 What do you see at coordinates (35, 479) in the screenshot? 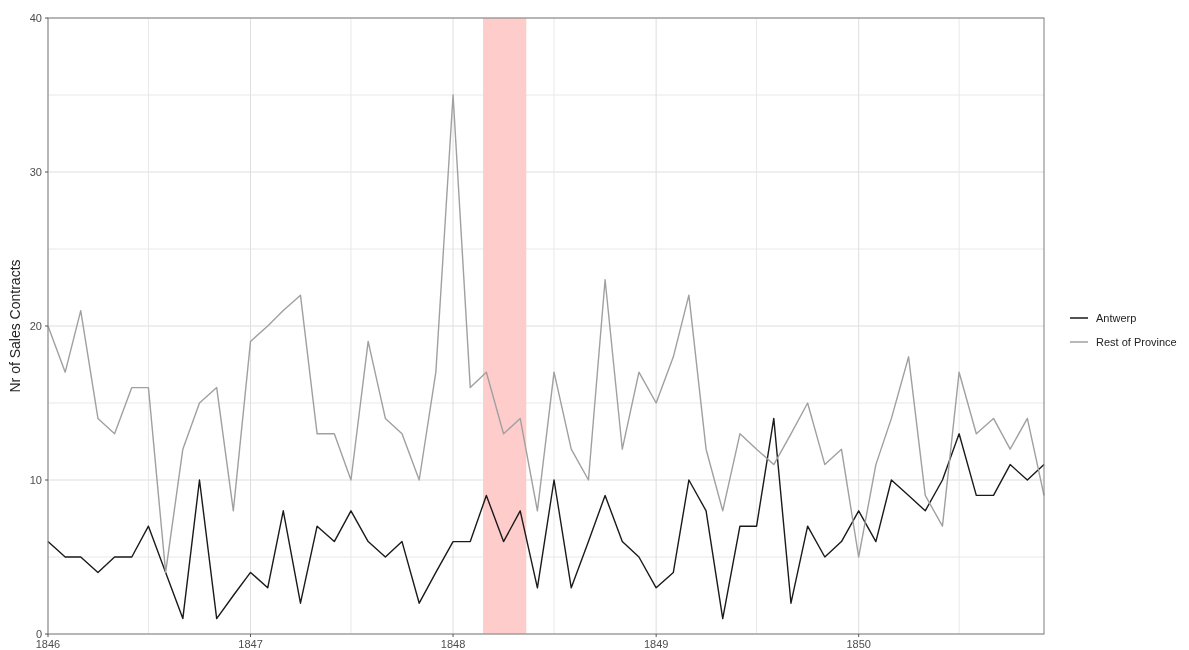
I see `y-tick-label: 10` at bounding box center [35, 479].